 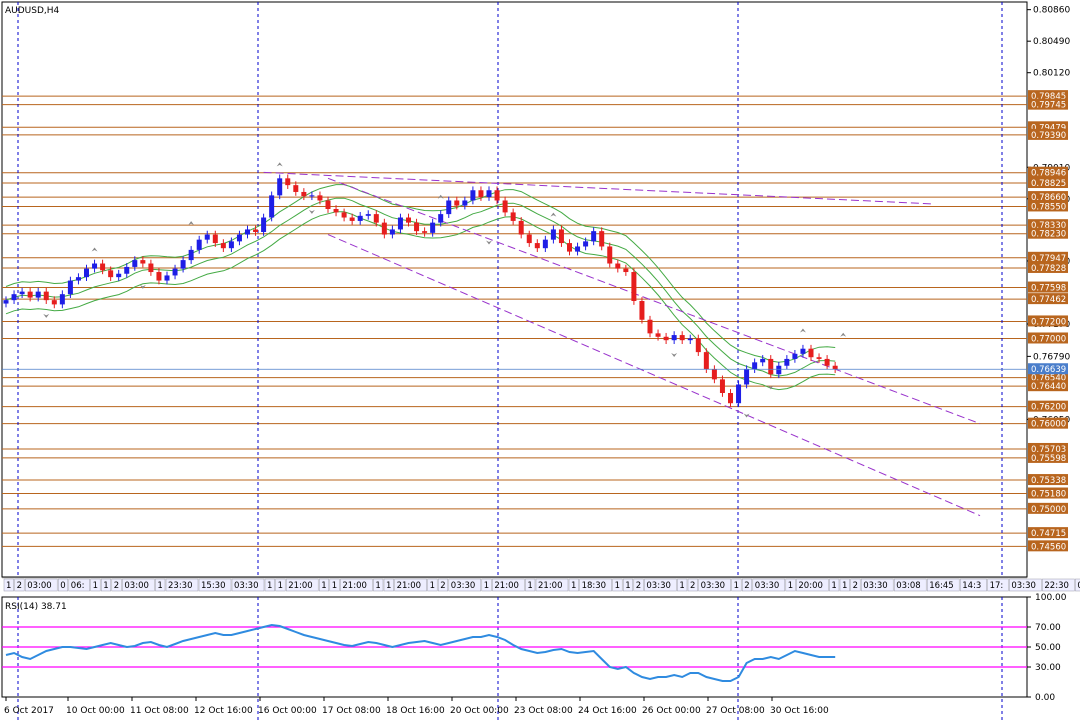 What do you see at coordinates (1048, 184) in the screenshot?
I see `level-price-label: 0.78825` at bounding box center [1048, 184].